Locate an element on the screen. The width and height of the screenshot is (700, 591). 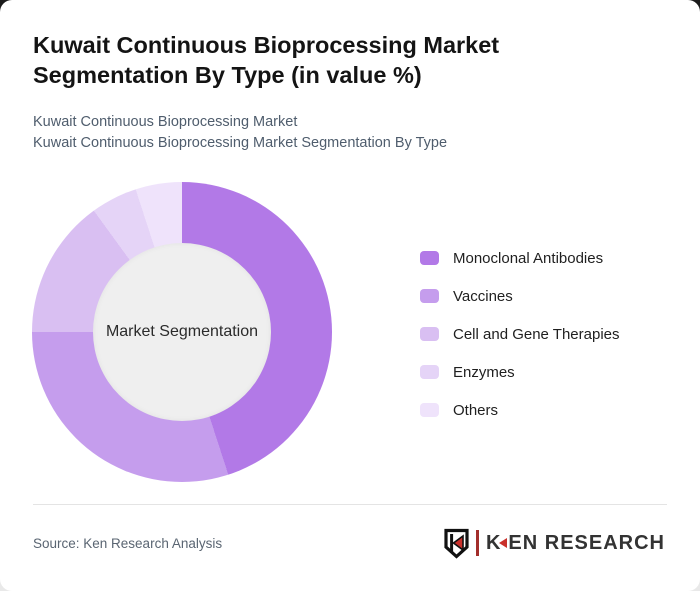
footer-divider is located at coordinates (350, 504).